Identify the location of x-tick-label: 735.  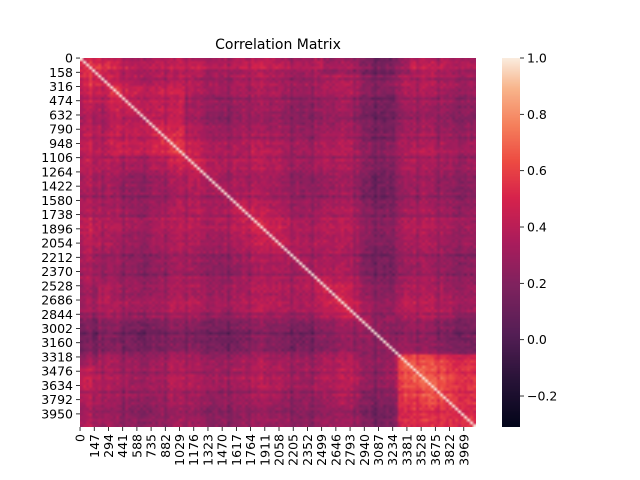
(151, 446).